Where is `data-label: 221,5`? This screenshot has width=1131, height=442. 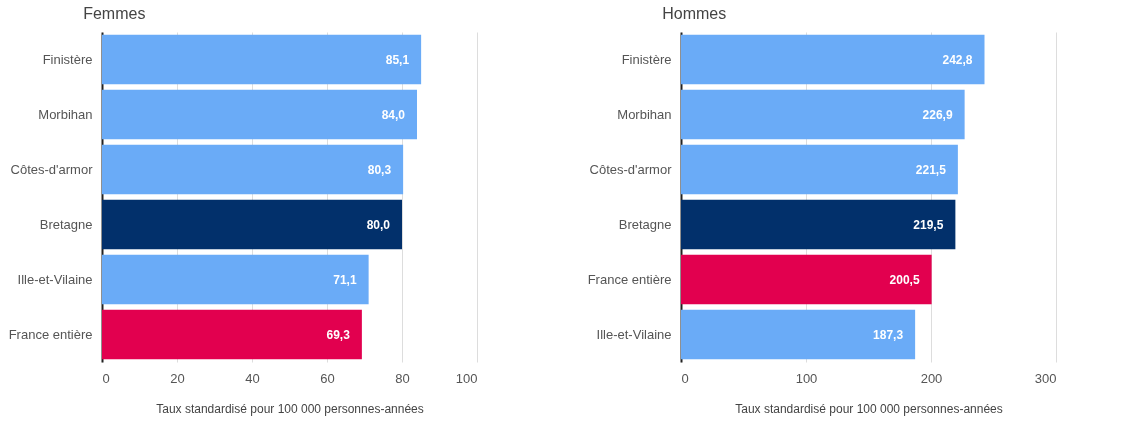 data-label: 221,5 is located at coordinates (931, 169).